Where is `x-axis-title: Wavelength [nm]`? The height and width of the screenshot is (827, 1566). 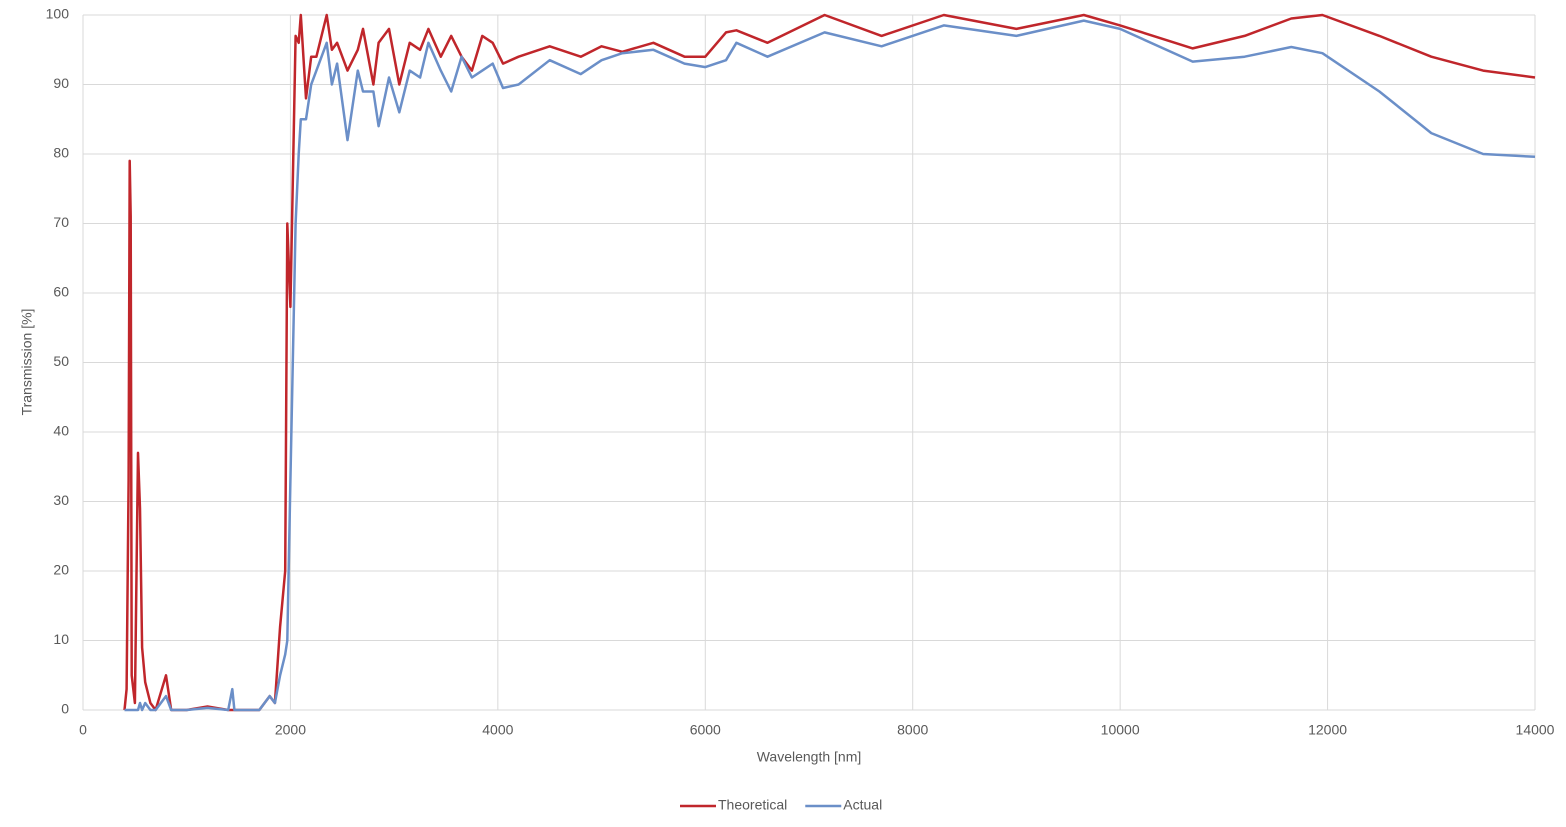
x-axis-title: Wavelength [nm] is located at coordinates (809, 757).